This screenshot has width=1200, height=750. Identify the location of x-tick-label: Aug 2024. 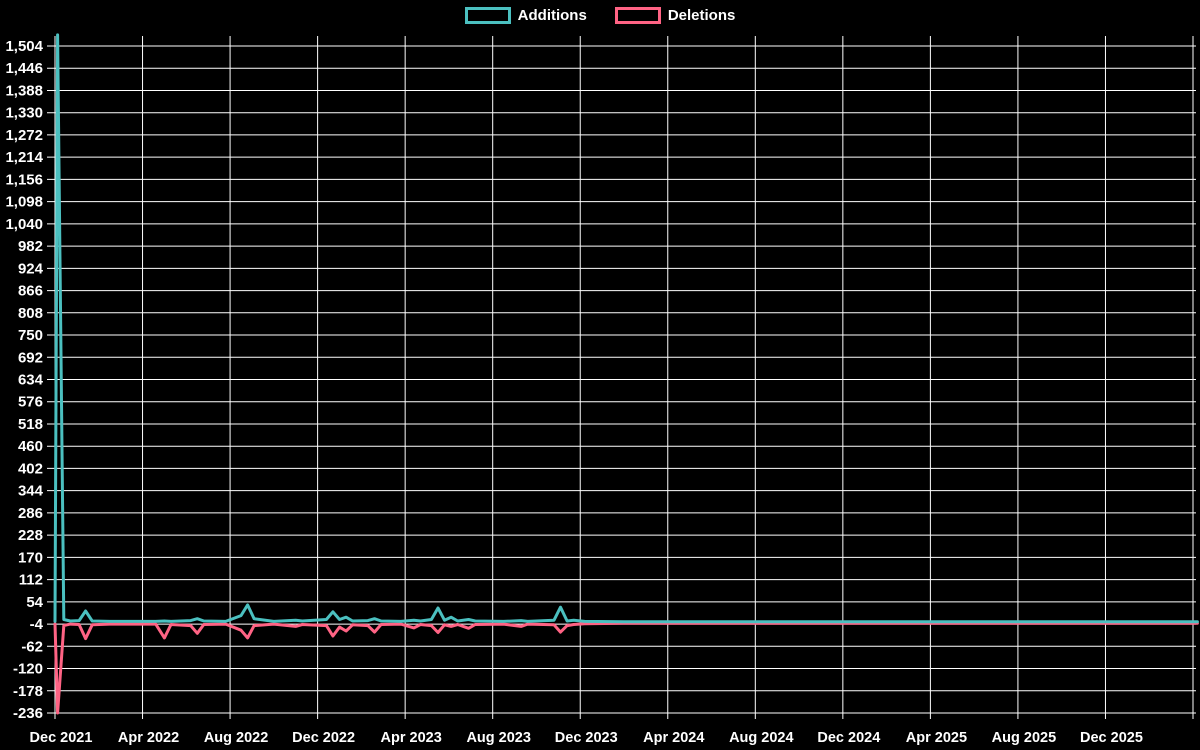
(761, 738).